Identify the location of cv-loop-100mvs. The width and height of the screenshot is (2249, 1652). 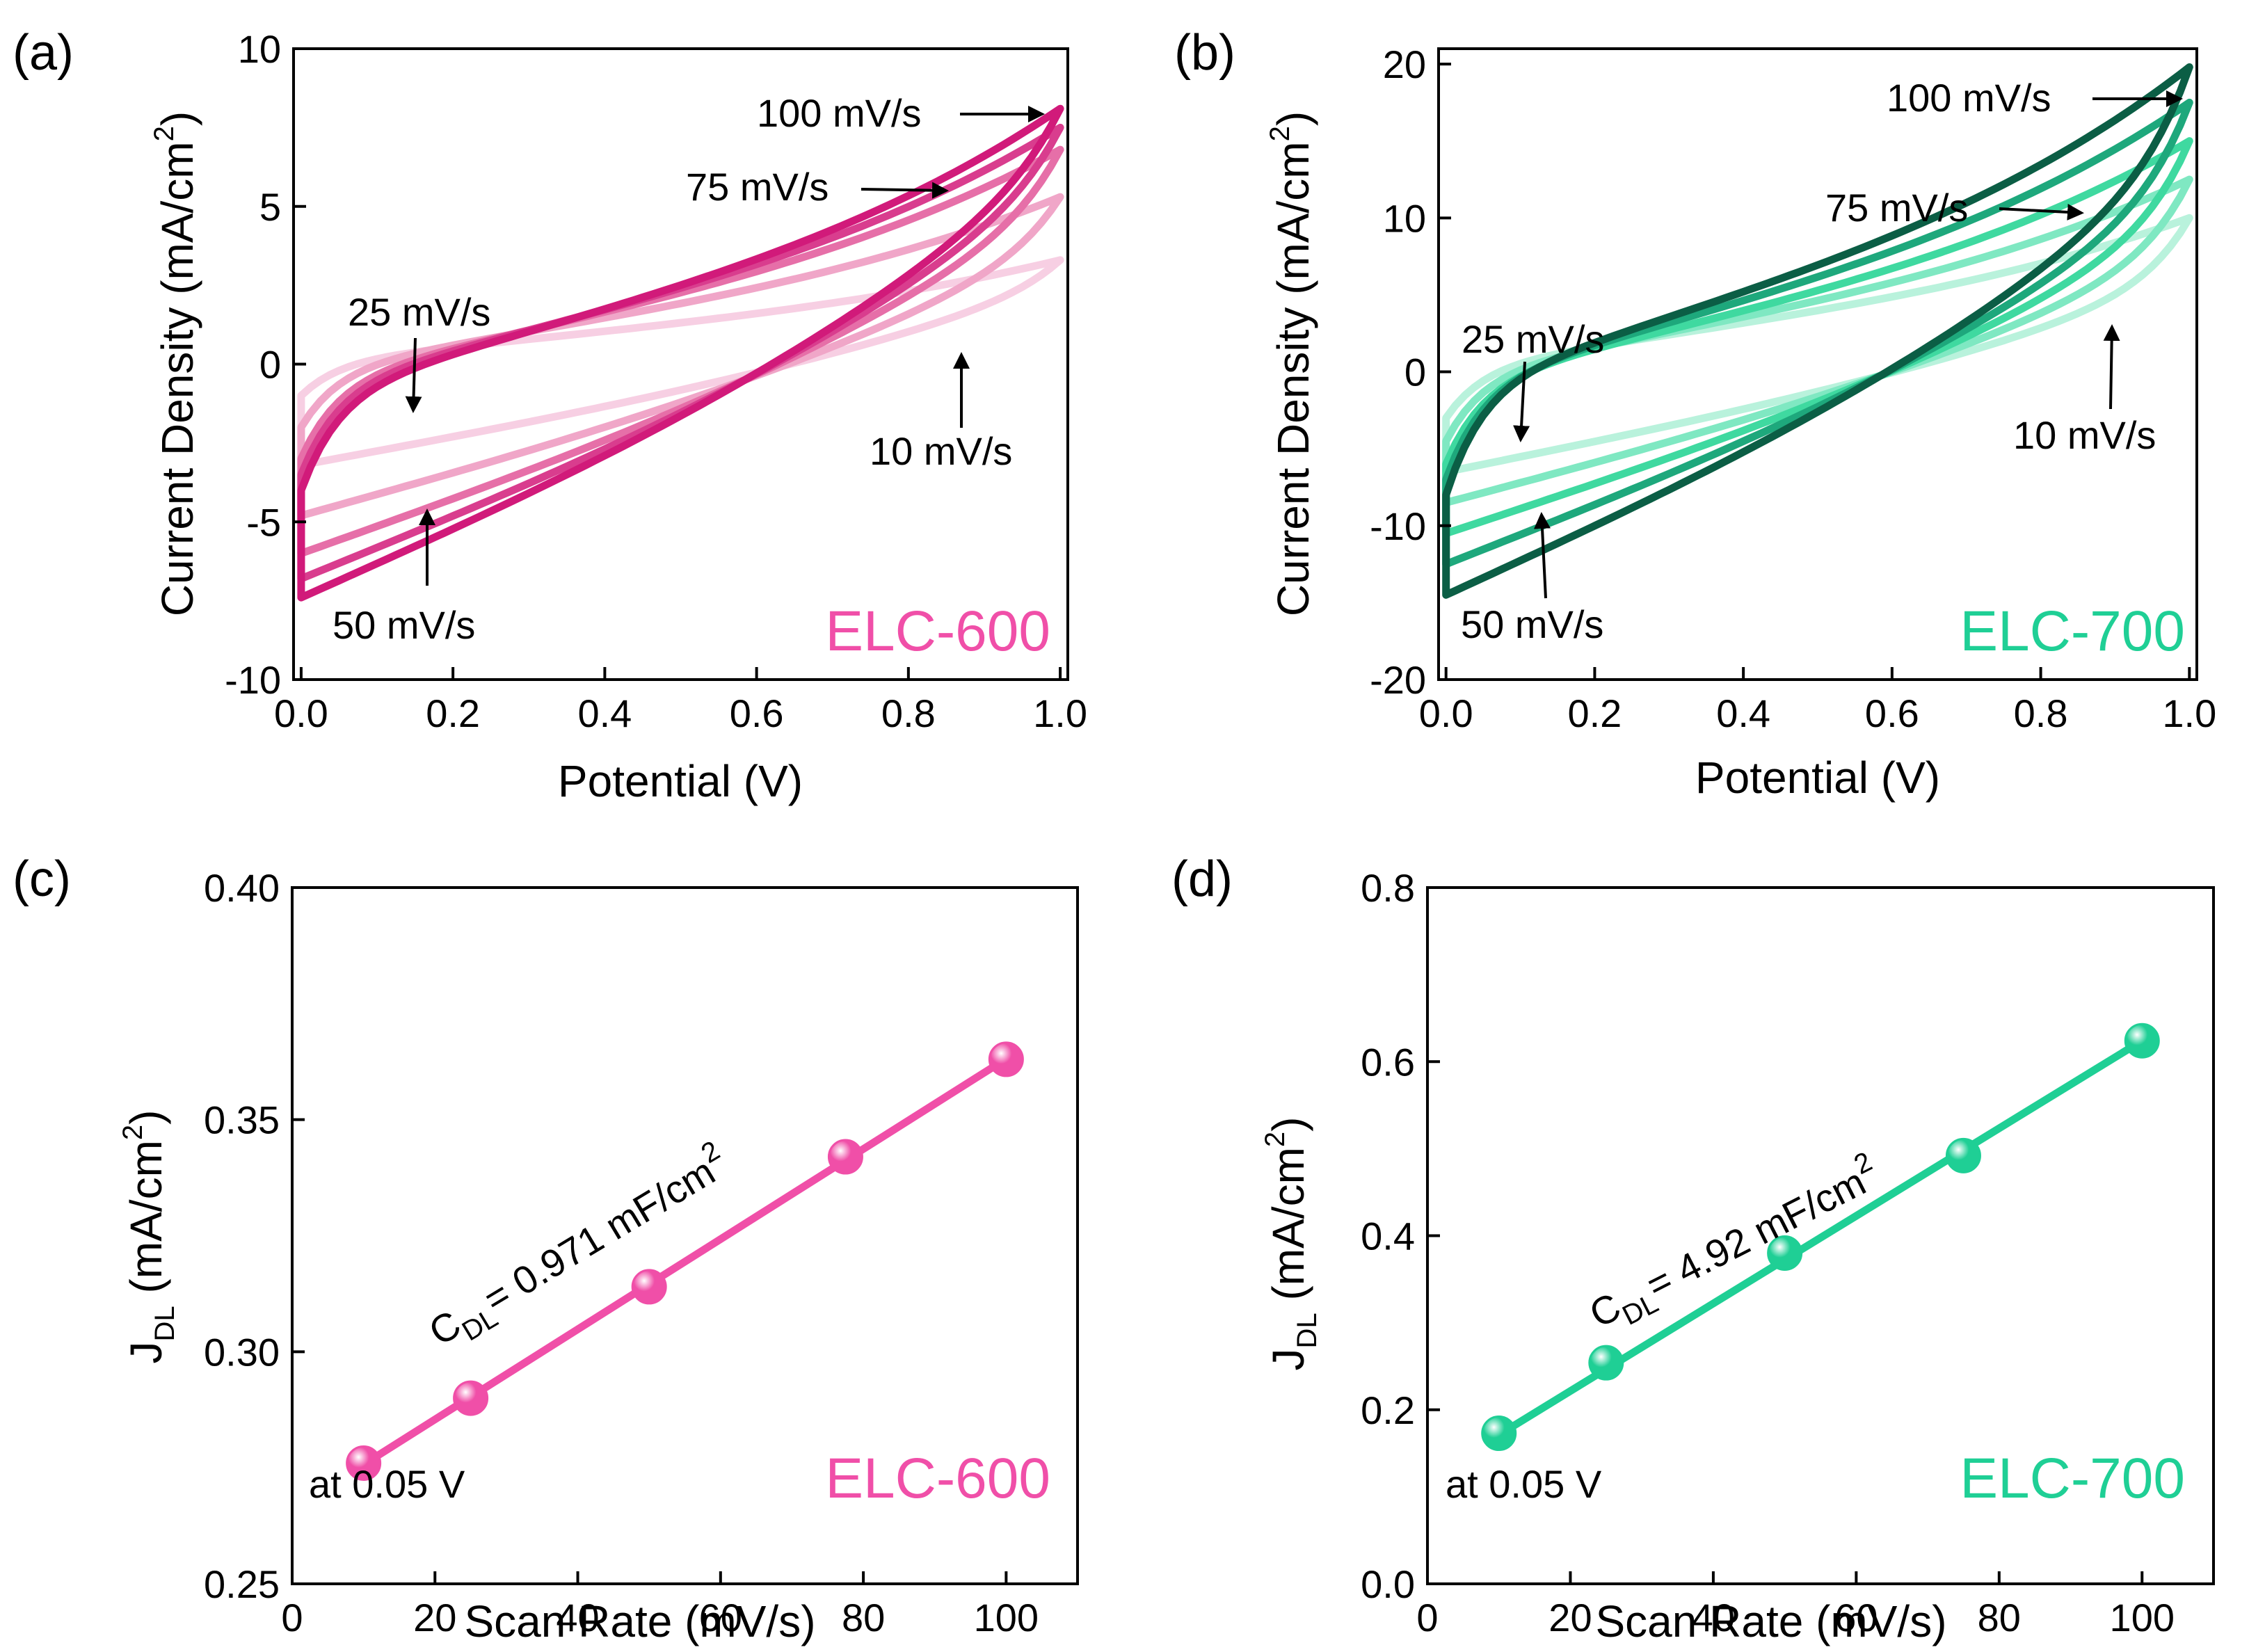
(1818, 331).